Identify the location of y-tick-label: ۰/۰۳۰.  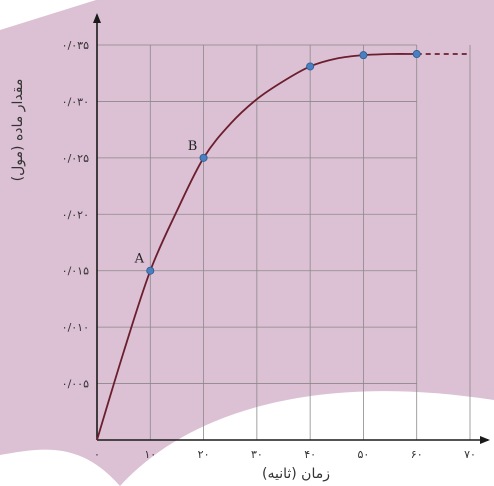
(75, 101).